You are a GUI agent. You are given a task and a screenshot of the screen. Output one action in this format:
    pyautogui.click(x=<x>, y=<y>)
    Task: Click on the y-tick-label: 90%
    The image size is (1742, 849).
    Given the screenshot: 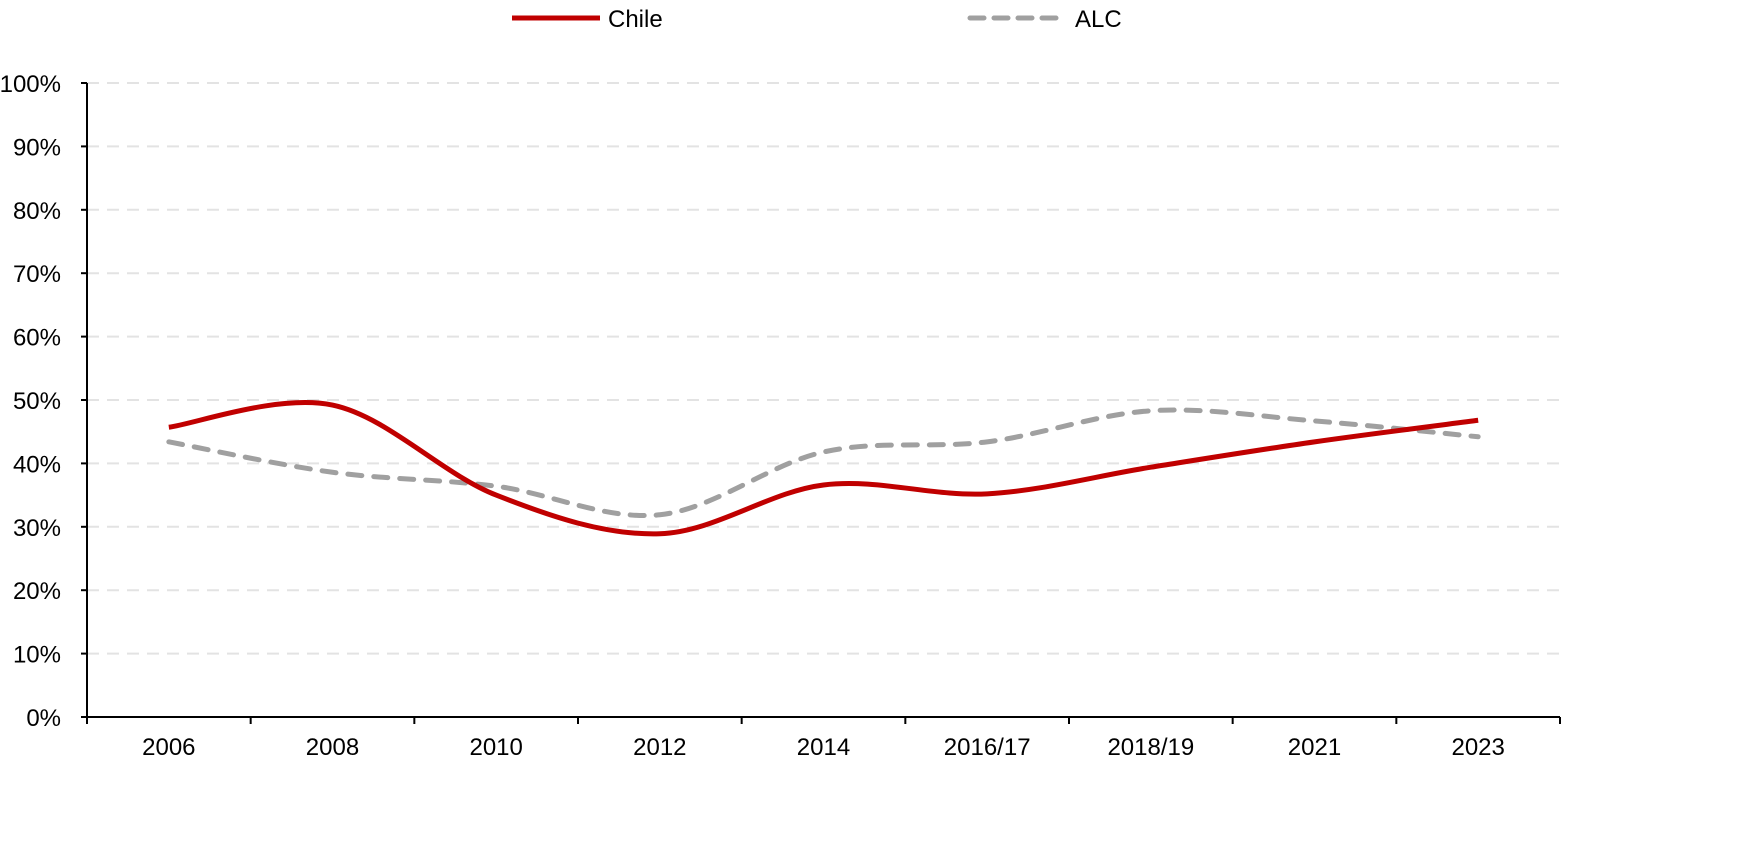 What is the action you would take?
    pyautogui.click(x=37, y=147)
    